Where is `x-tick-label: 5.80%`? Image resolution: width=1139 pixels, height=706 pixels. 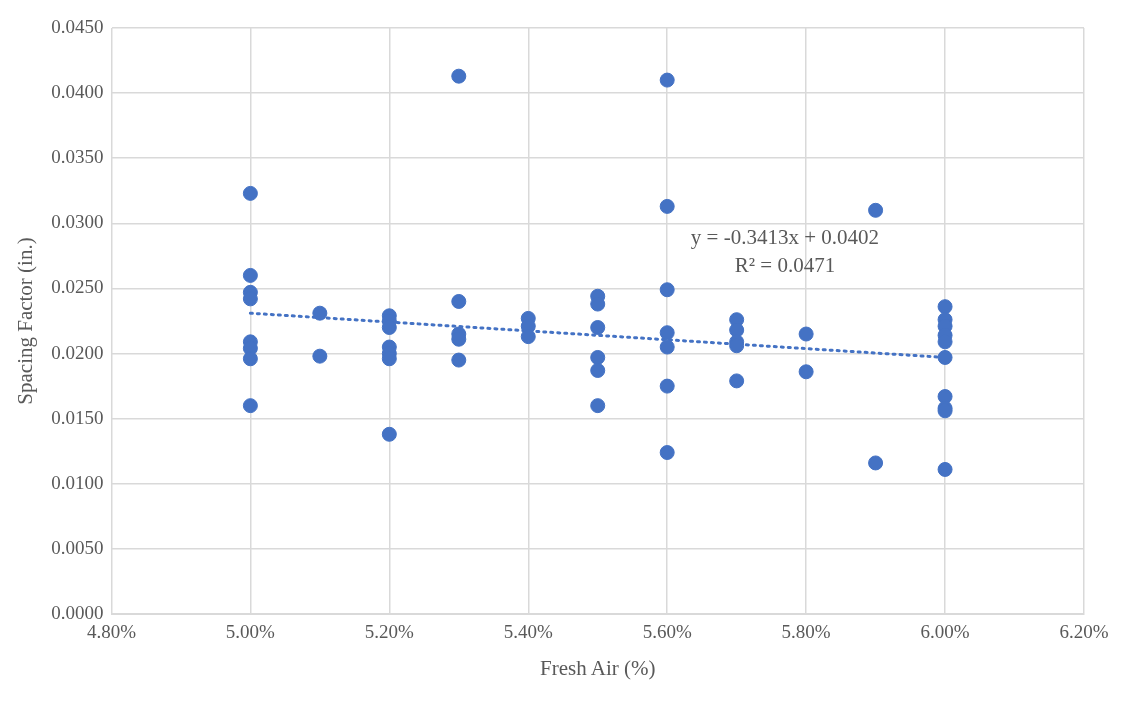 x-tick-label: 5.80% is located at coordinates (806, 632).